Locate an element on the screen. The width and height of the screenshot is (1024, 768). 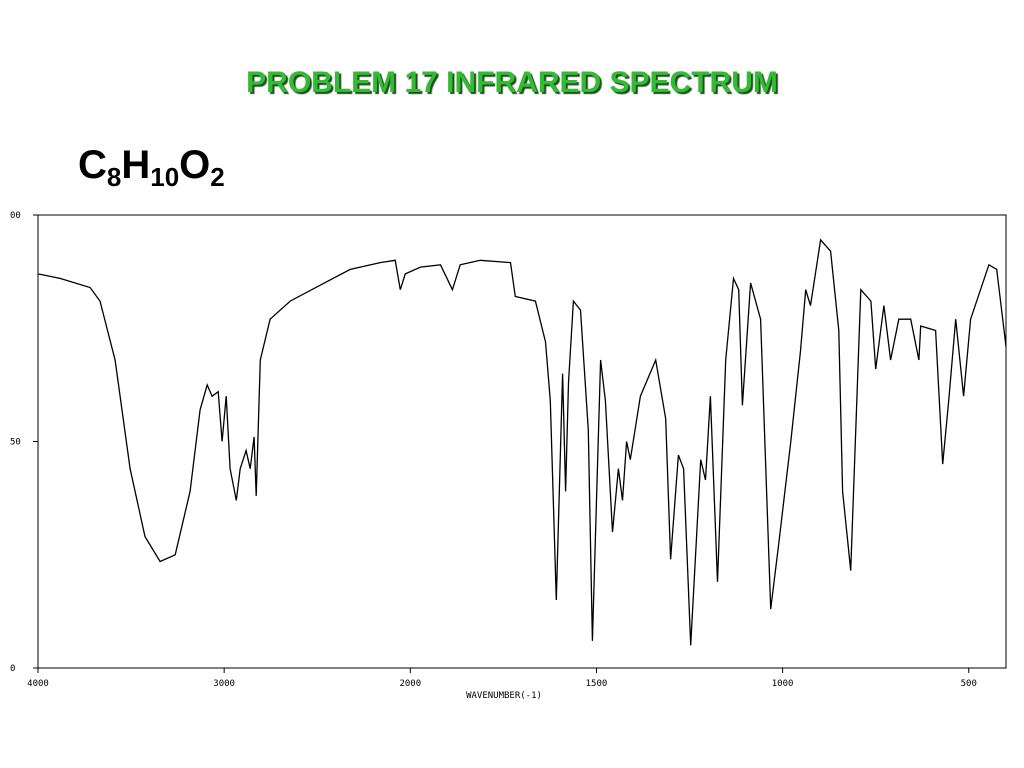
formula-subscript: 2 is located at coordinates (217, 177).